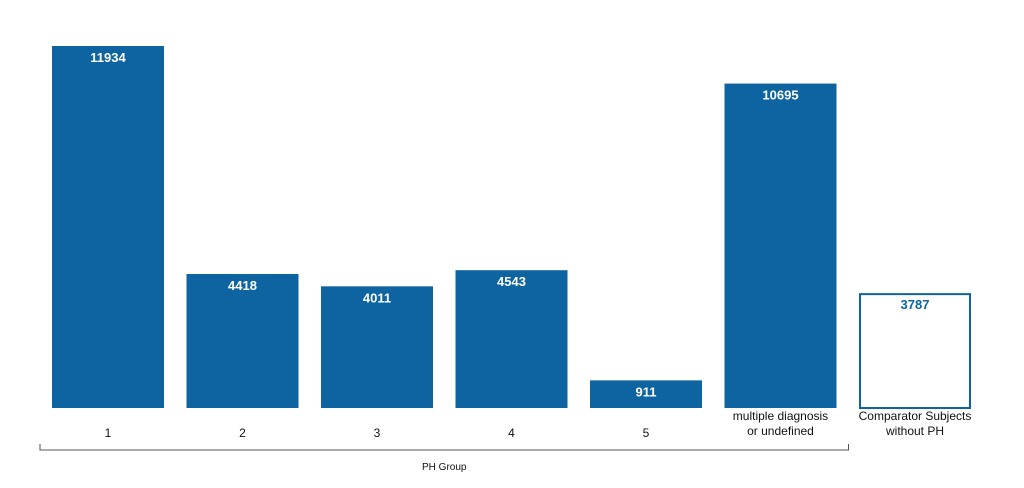 The height and width of the screenshot is (488, 1024). I want to click on value-label-2: 4418, so click(242, 285).